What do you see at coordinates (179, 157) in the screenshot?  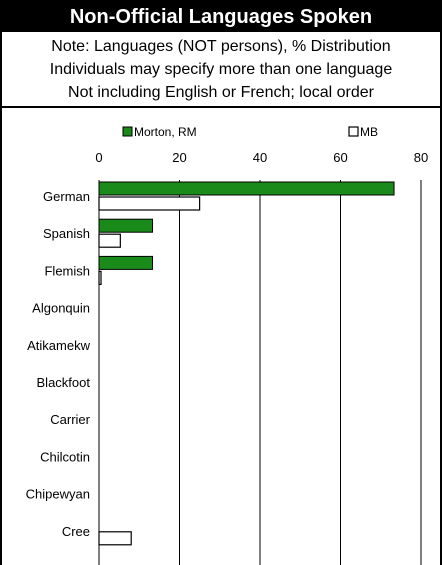 I see `x-tick-label: 20` at bounding box center [179, 157].